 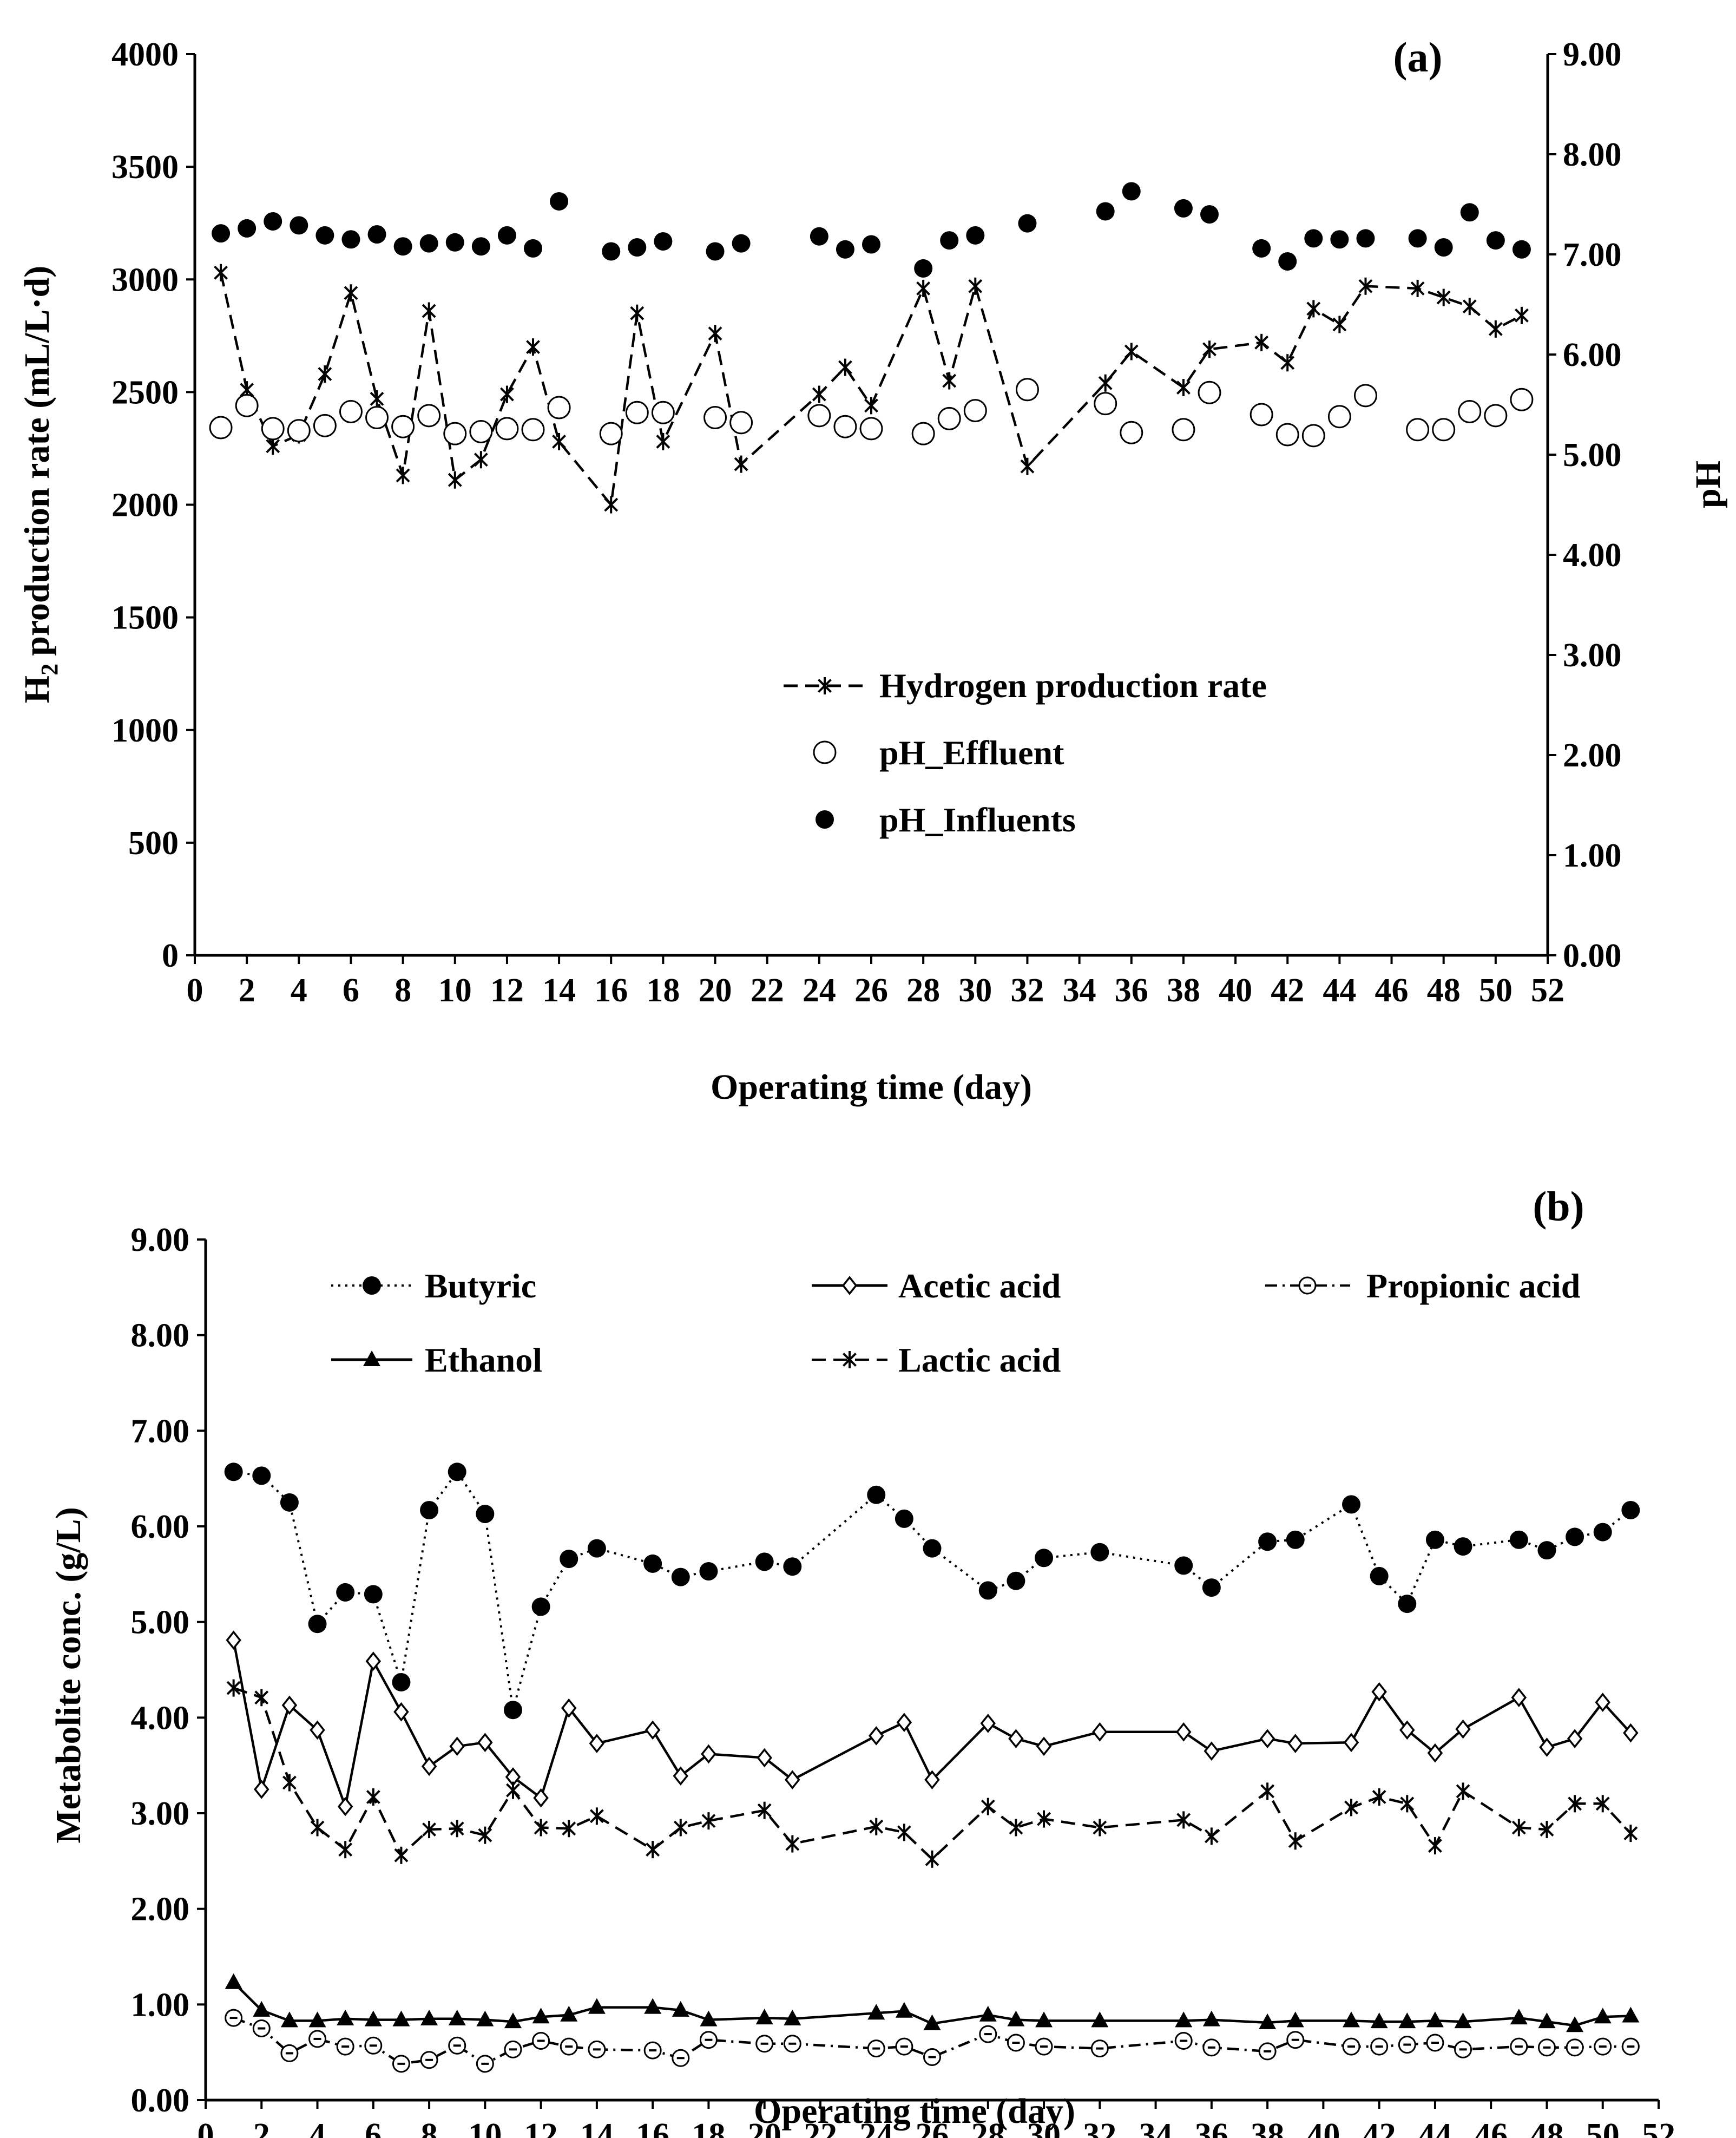 What do you see at coordinates (872, 1087) in the screenshot?
I see `a-x-axis-title: Operating time (day)` at bounding box center [872, 1087].